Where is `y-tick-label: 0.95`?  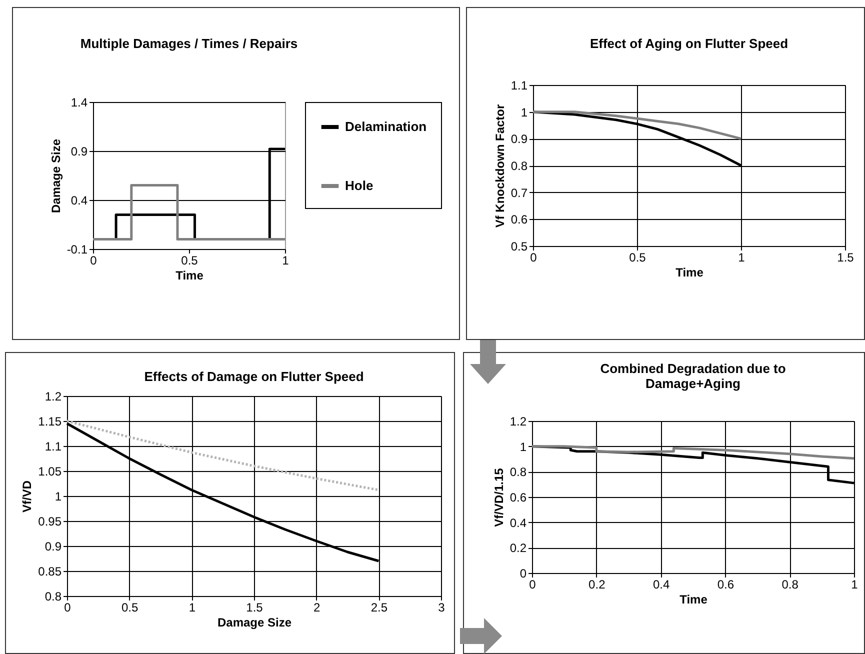 y-tick-label: 0.95 is located at coordinates (50, 521).